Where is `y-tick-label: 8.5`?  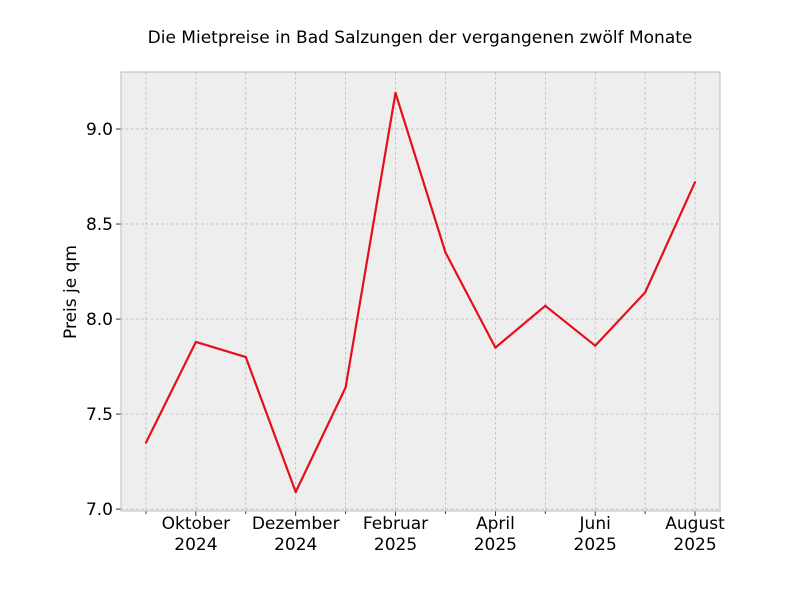
y-tick-label: 8.5 is located at coordinates (99, 225).